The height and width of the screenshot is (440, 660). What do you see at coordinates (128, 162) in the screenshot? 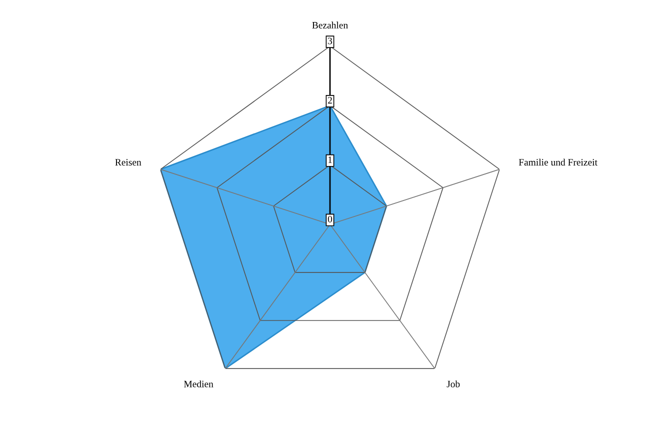
I see `spoke-label: Reisen` at bounding box center [128, 162].